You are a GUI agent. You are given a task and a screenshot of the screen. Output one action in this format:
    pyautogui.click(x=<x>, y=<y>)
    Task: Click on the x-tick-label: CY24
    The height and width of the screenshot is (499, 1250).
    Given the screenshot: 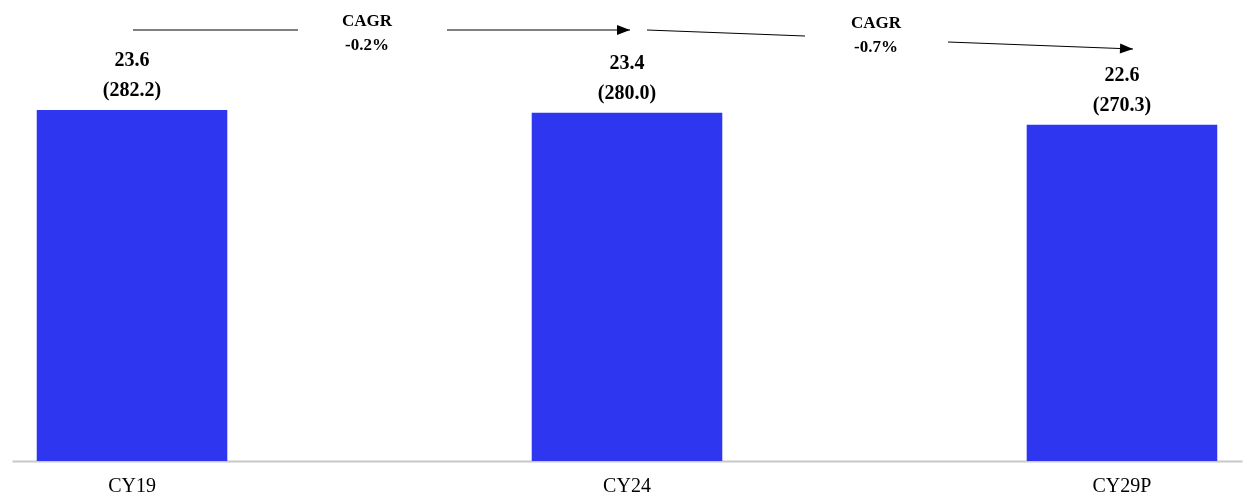 What is the action you would take?
    pyautogui.click(x=627, y=484)
    